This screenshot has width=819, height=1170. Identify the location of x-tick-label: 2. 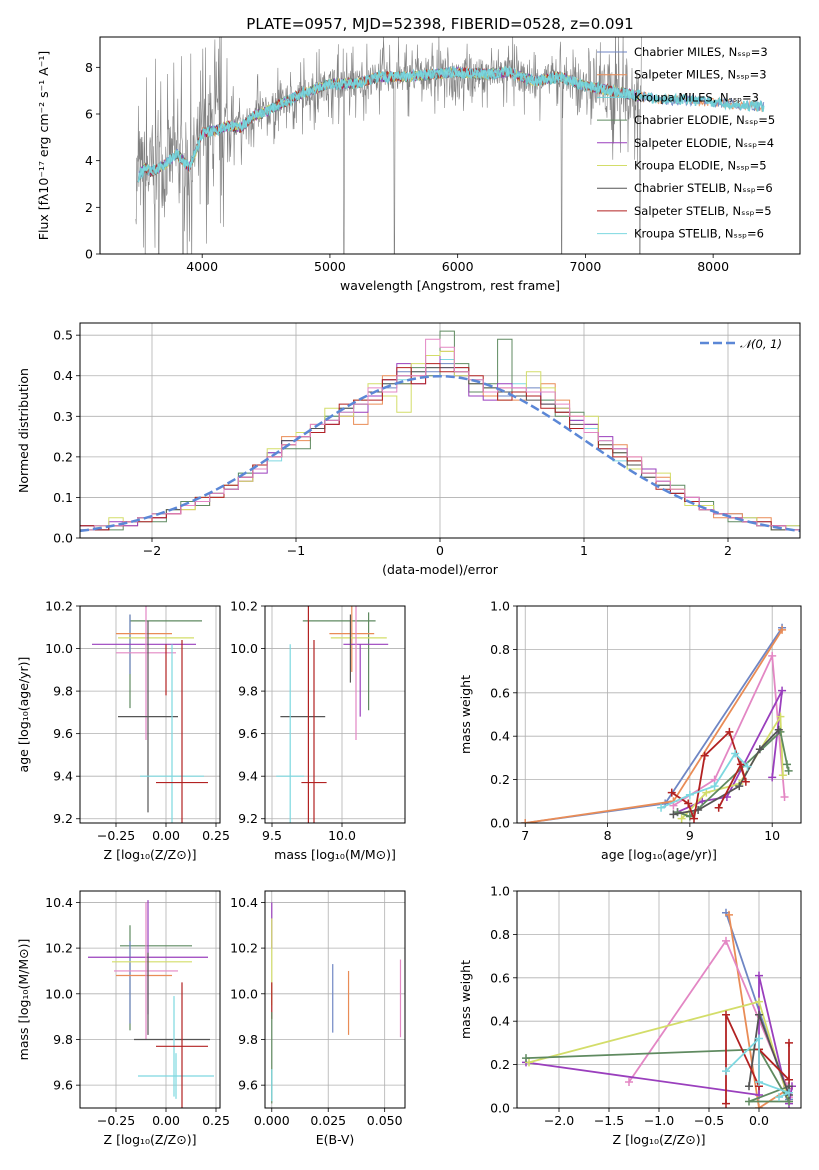
(728, 550).